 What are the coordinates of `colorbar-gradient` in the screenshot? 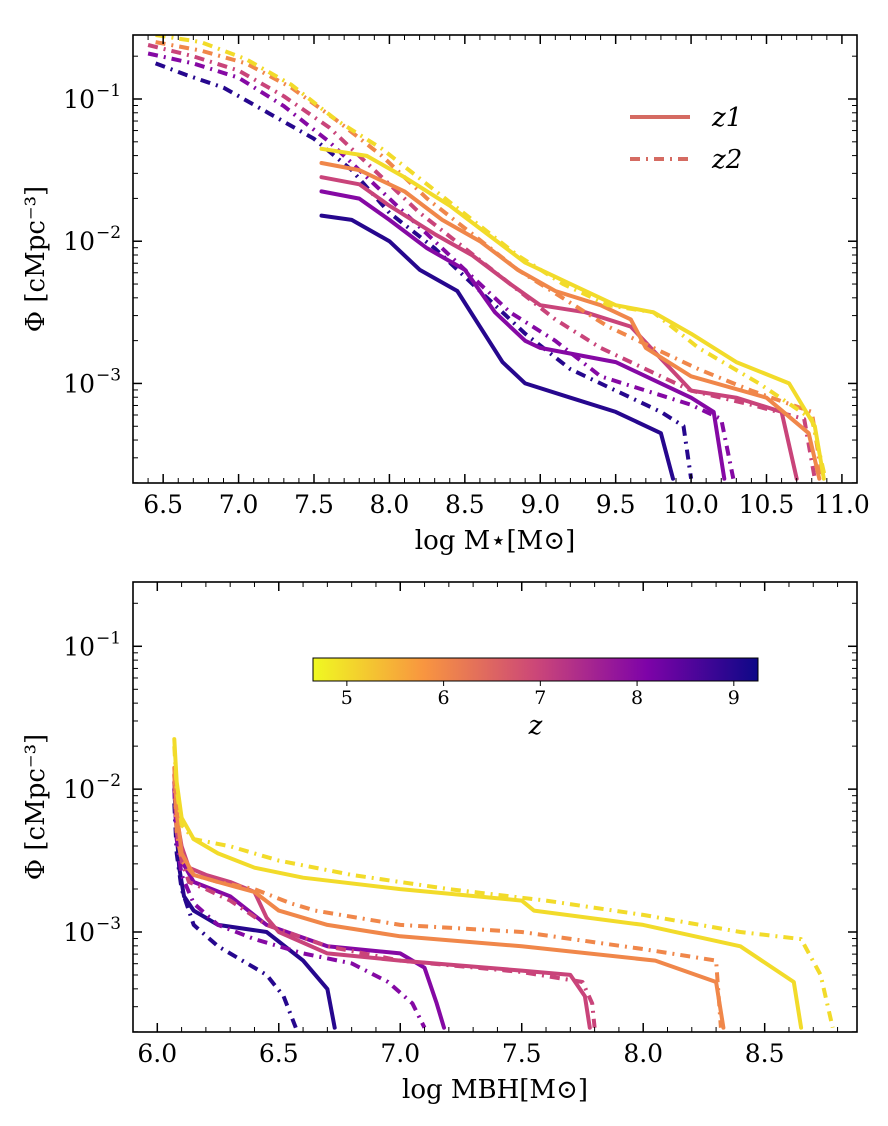 It's located at (535, 669).